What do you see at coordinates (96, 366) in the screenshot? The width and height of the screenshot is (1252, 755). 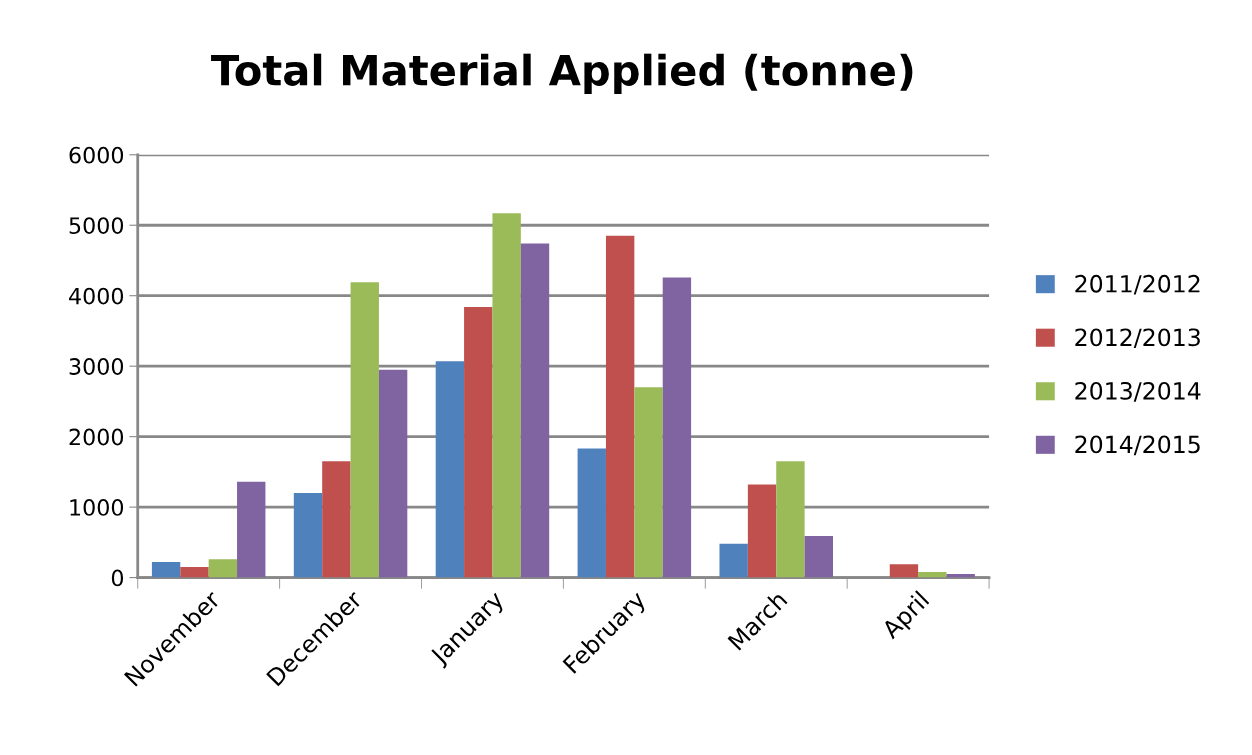 I see `y-tick-label: 3000` at bounding box center [96, 366].